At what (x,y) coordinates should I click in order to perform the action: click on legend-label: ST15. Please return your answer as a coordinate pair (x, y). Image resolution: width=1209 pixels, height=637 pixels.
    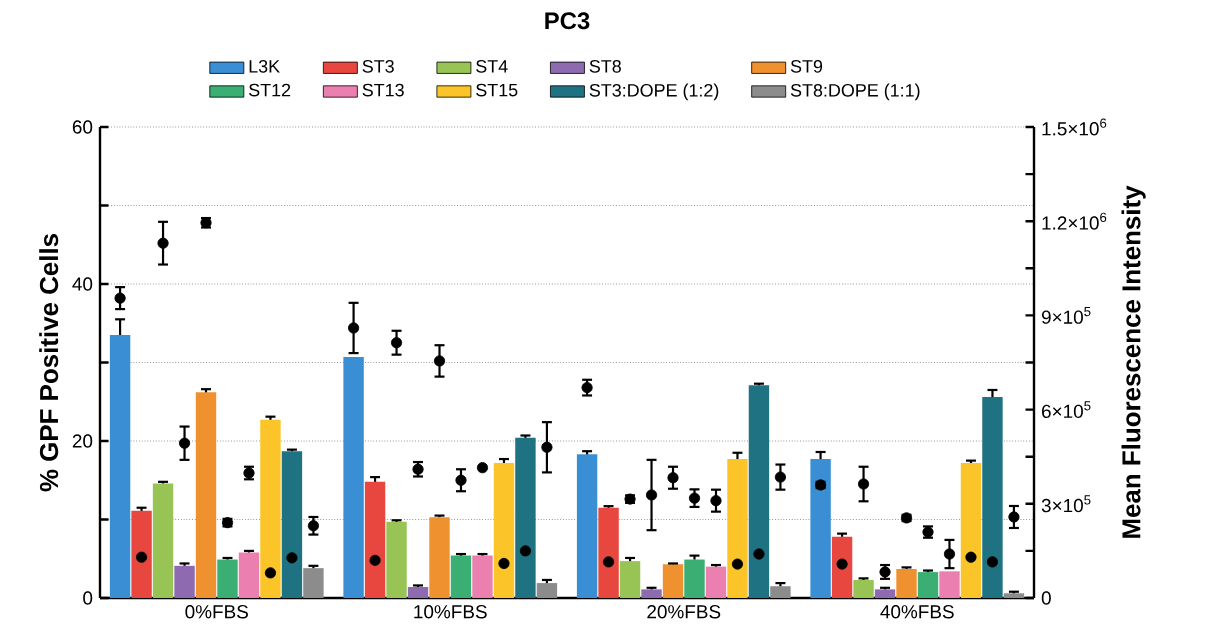
    Looking at the image, I should click on (497, 90).